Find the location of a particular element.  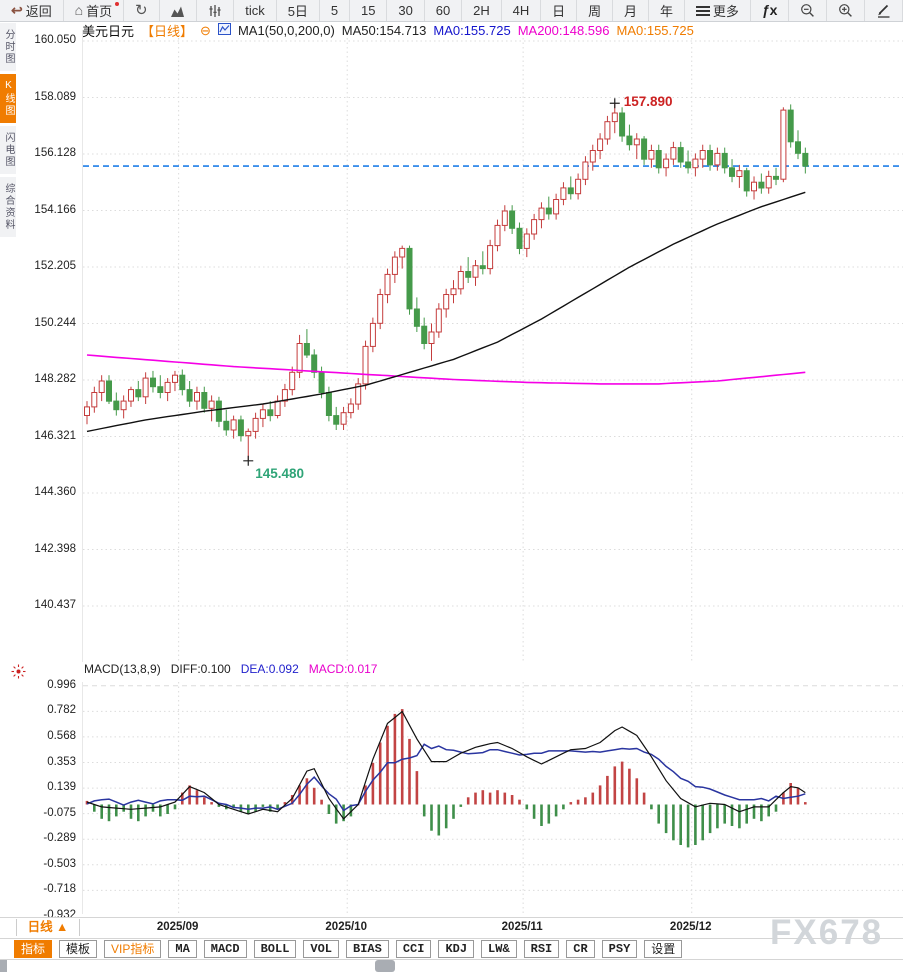

price-tick-label: 154.166 is located at coordinates (55, 209).